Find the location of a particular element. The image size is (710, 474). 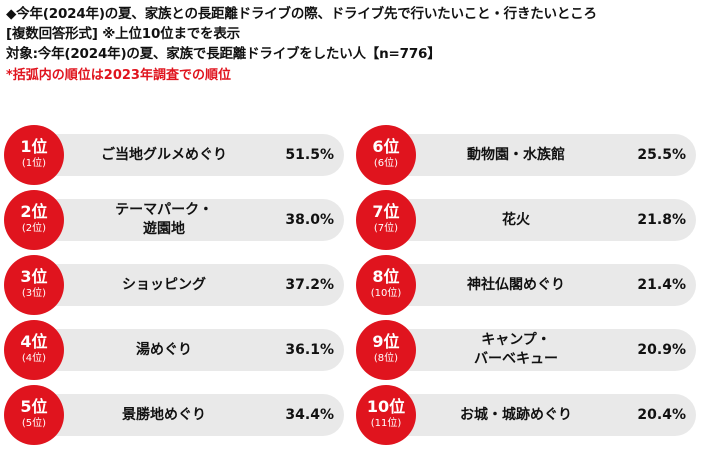

rank-label: 10位 is located at coordinates (386, 406).